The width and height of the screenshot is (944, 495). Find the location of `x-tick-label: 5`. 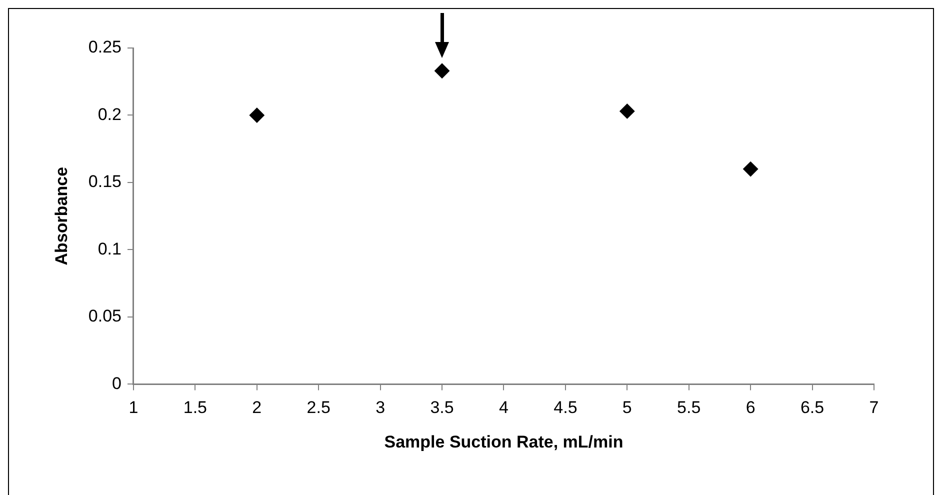

x-tick-label: 5 is located at coordinates (627, 408).